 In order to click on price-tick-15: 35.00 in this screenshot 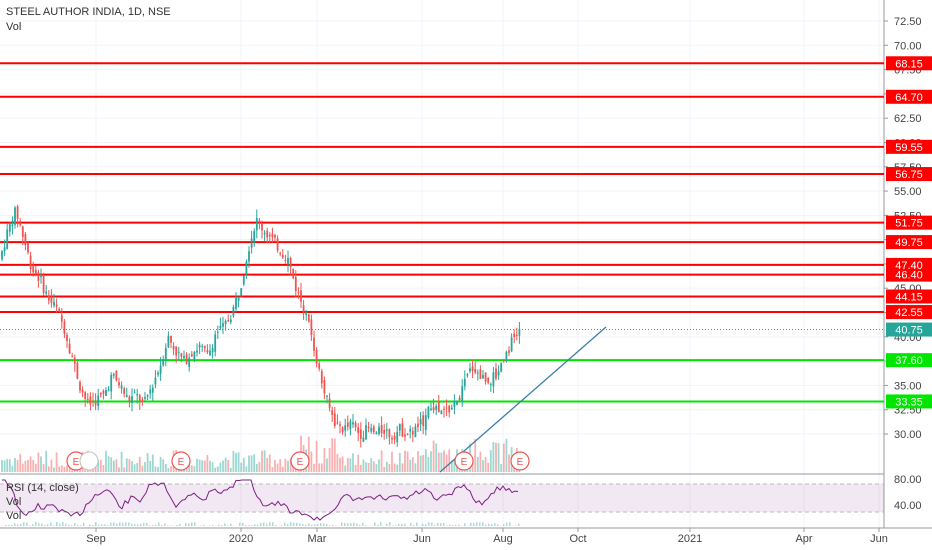, I will do `click(908, 386)`.